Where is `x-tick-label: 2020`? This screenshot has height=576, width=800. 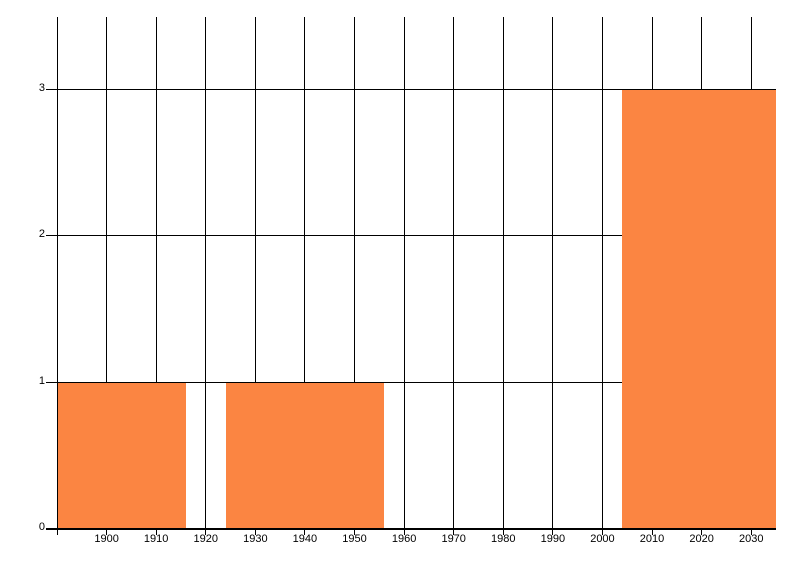 x-tick-label: 2020 is located at coordinates (701, 539).